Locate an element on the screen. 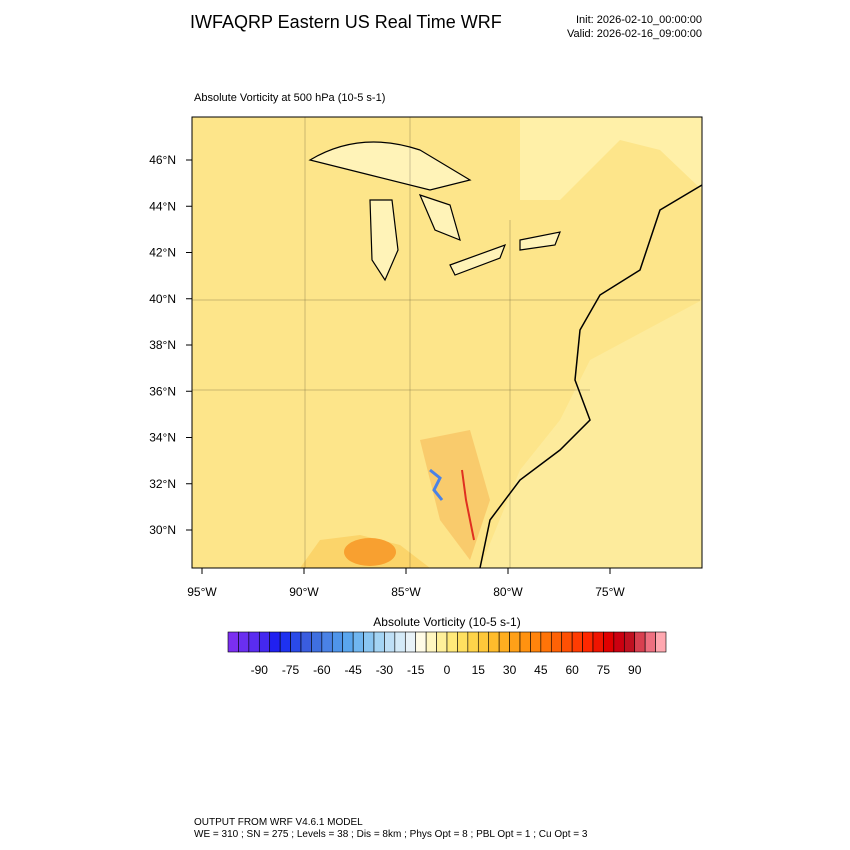 Image resolution: width=850 pixels, height=850 pixels. lat-label: 40°N is located at coordinates (162, 299).